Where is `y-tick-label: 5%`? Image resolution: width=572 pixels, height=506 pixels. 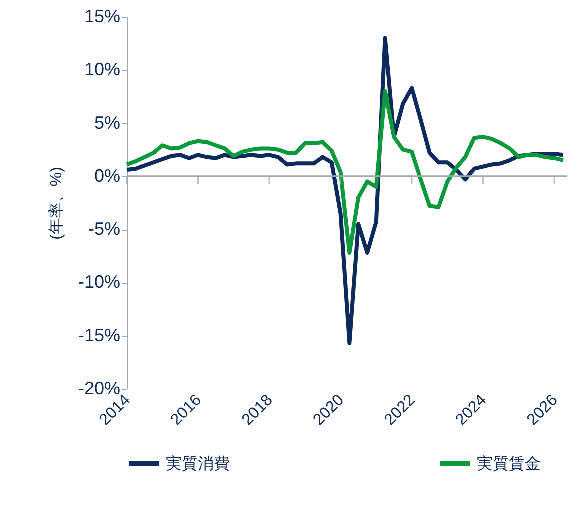
y-tick-label: 5% is located at coordinates (107, 122).